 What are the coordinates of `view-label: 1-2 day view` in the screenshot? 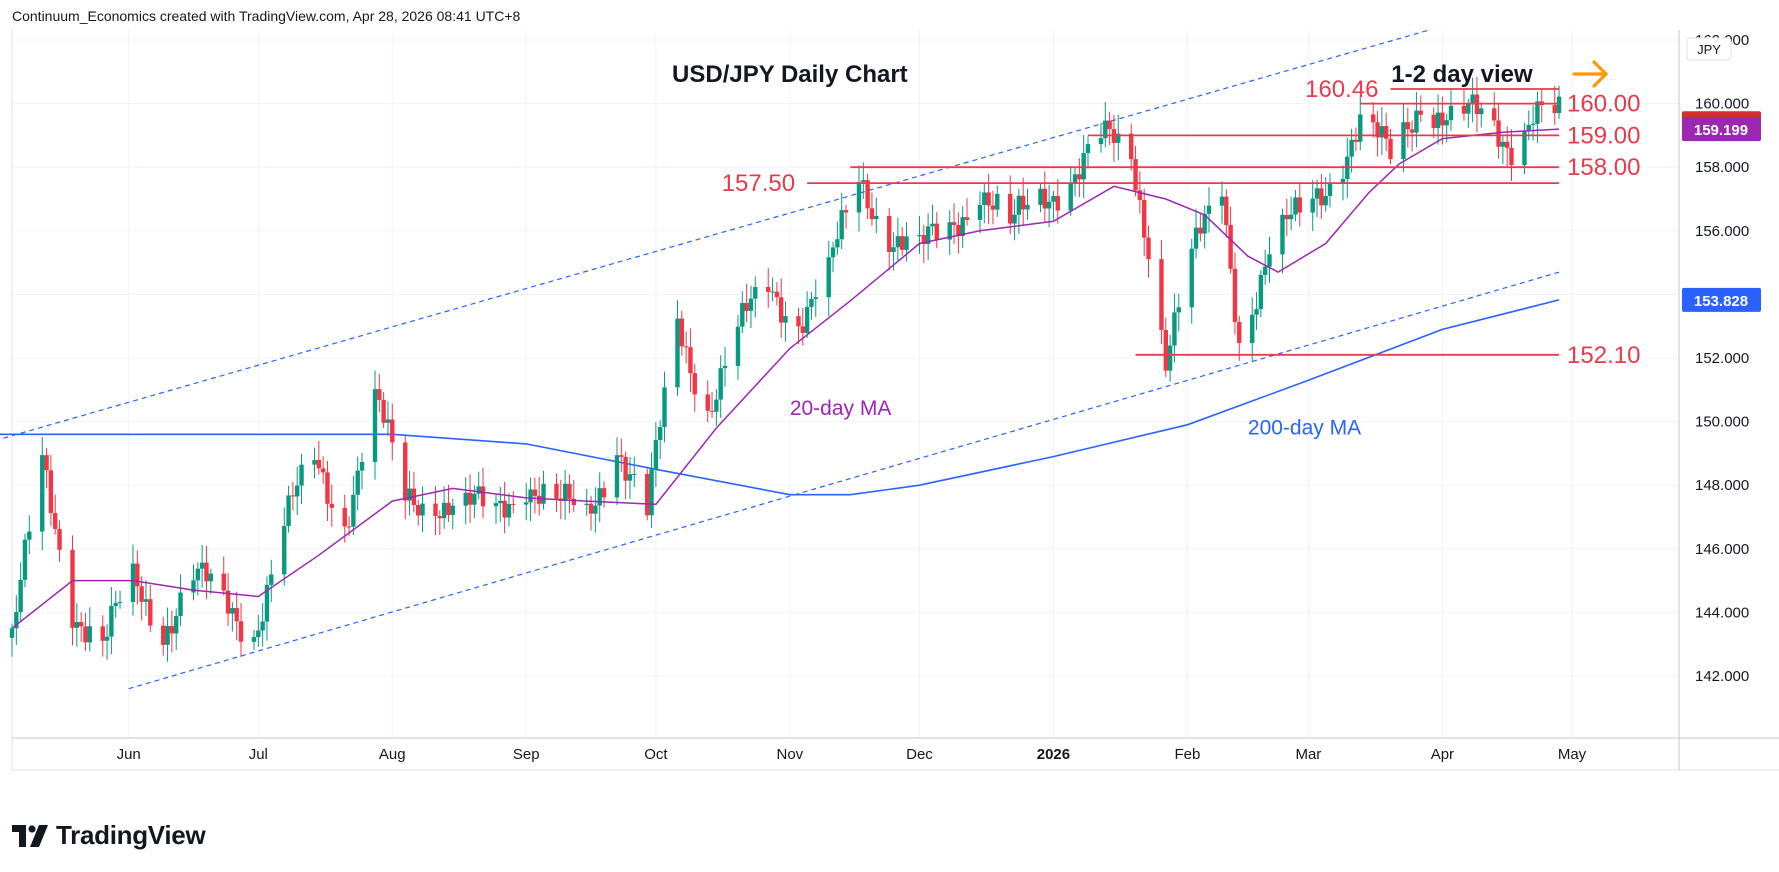 It's located at (1462, 74).